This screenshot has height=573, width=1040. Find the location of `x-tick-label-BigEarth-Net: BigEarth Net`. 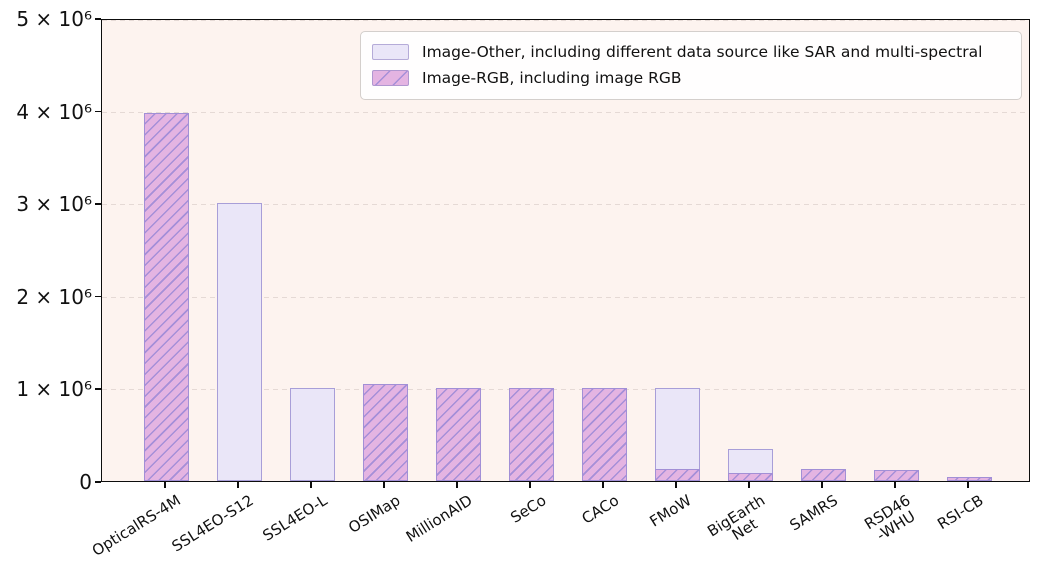

x-tick-label-BigEarth-Net: BigEarth Net is located at coordinates (736, 517).